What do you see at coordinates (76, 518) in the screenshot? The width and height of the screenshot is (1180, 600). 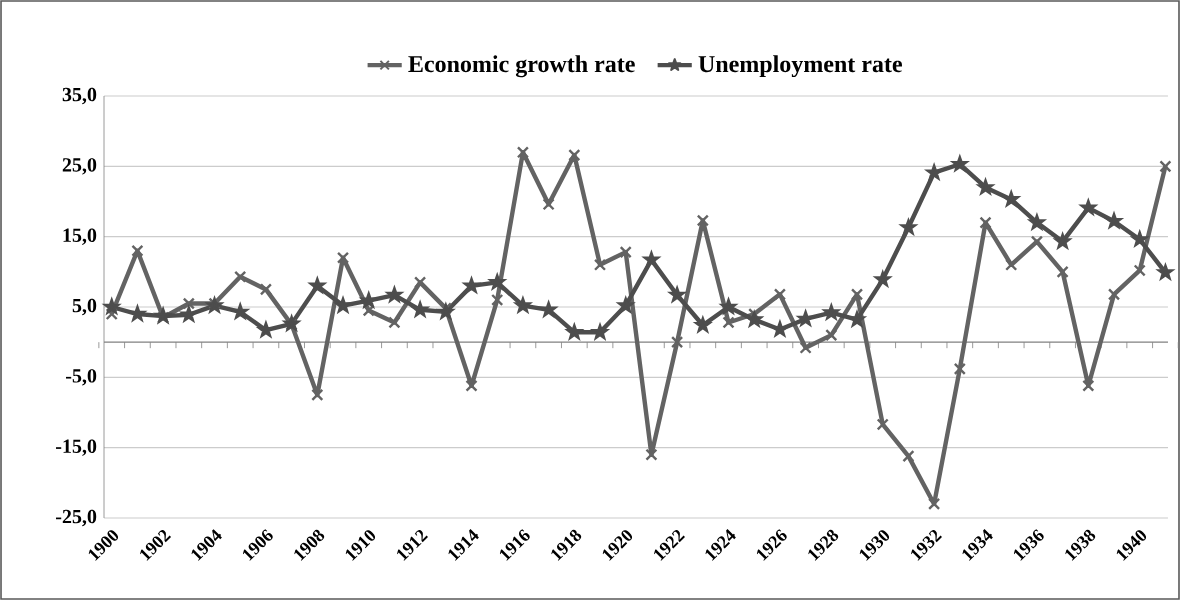 I see `y-tick-label: -25,0` at bounding box center [76, 518].